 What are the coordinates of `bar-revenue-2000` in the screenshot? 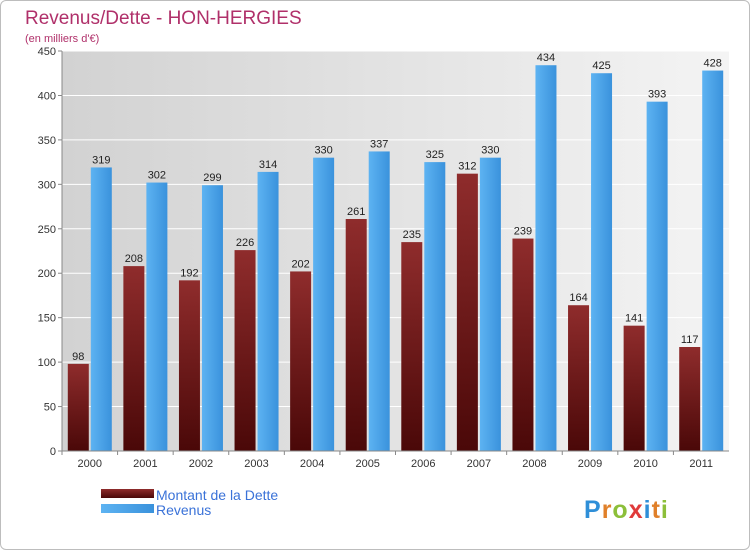 It's located at (101, 309).